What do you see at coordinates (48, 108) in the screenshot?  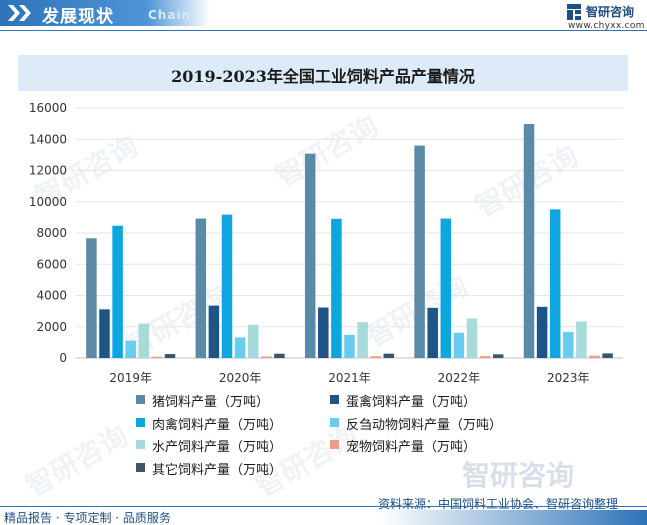 I see `y-tick-label: 16000` at bounding box center [48, 108].